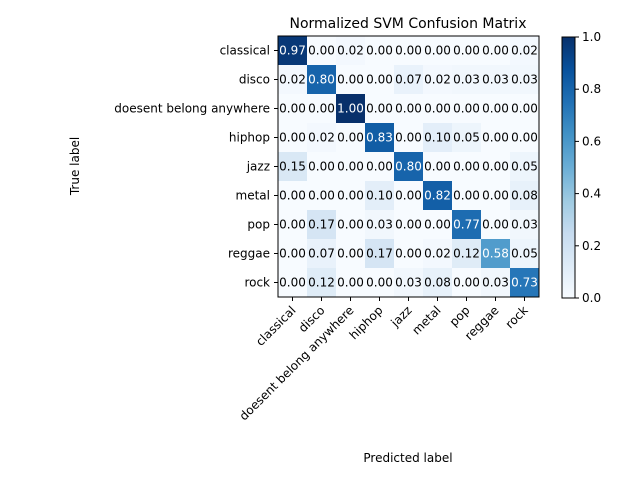 This screenshot has height=480, width=640. I want to click on x-tick-label: classical, so click(276, 326).